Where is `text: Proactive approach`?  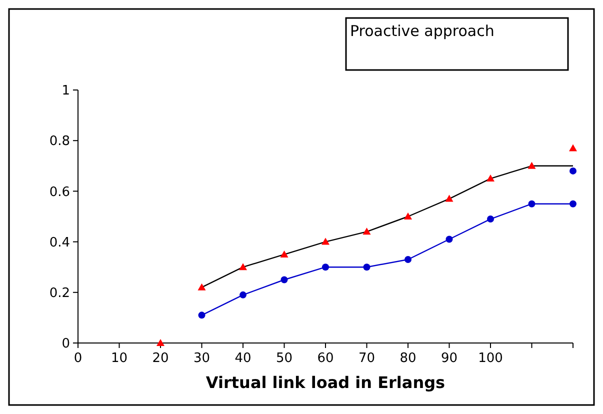
text: Proactive approach is located at coordinates (422, 31).